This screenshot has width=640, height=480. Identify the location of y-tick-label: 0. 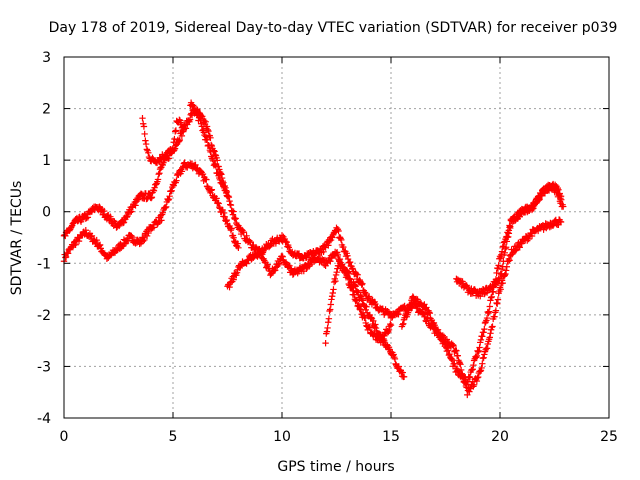
(46, 213).